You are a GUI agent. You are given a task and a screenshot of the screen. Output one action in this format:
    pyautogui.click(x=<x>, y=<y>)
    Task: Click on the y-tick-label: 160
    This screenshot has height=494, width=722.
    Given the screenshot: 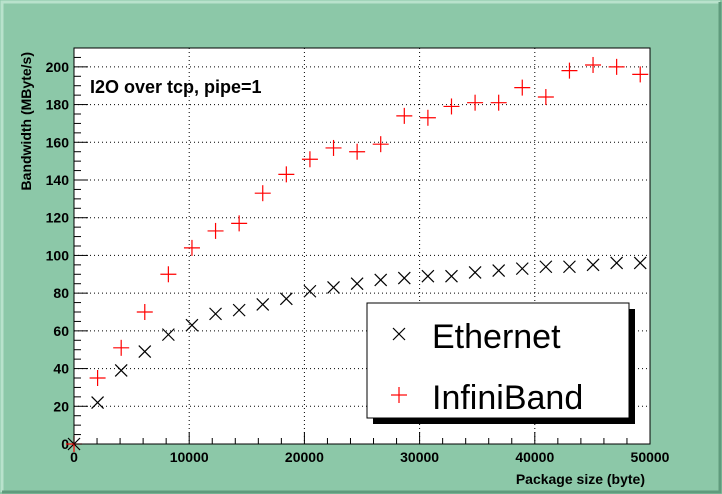 What is the action you would take?
    pyautogui.click(x=58, y=142)
    